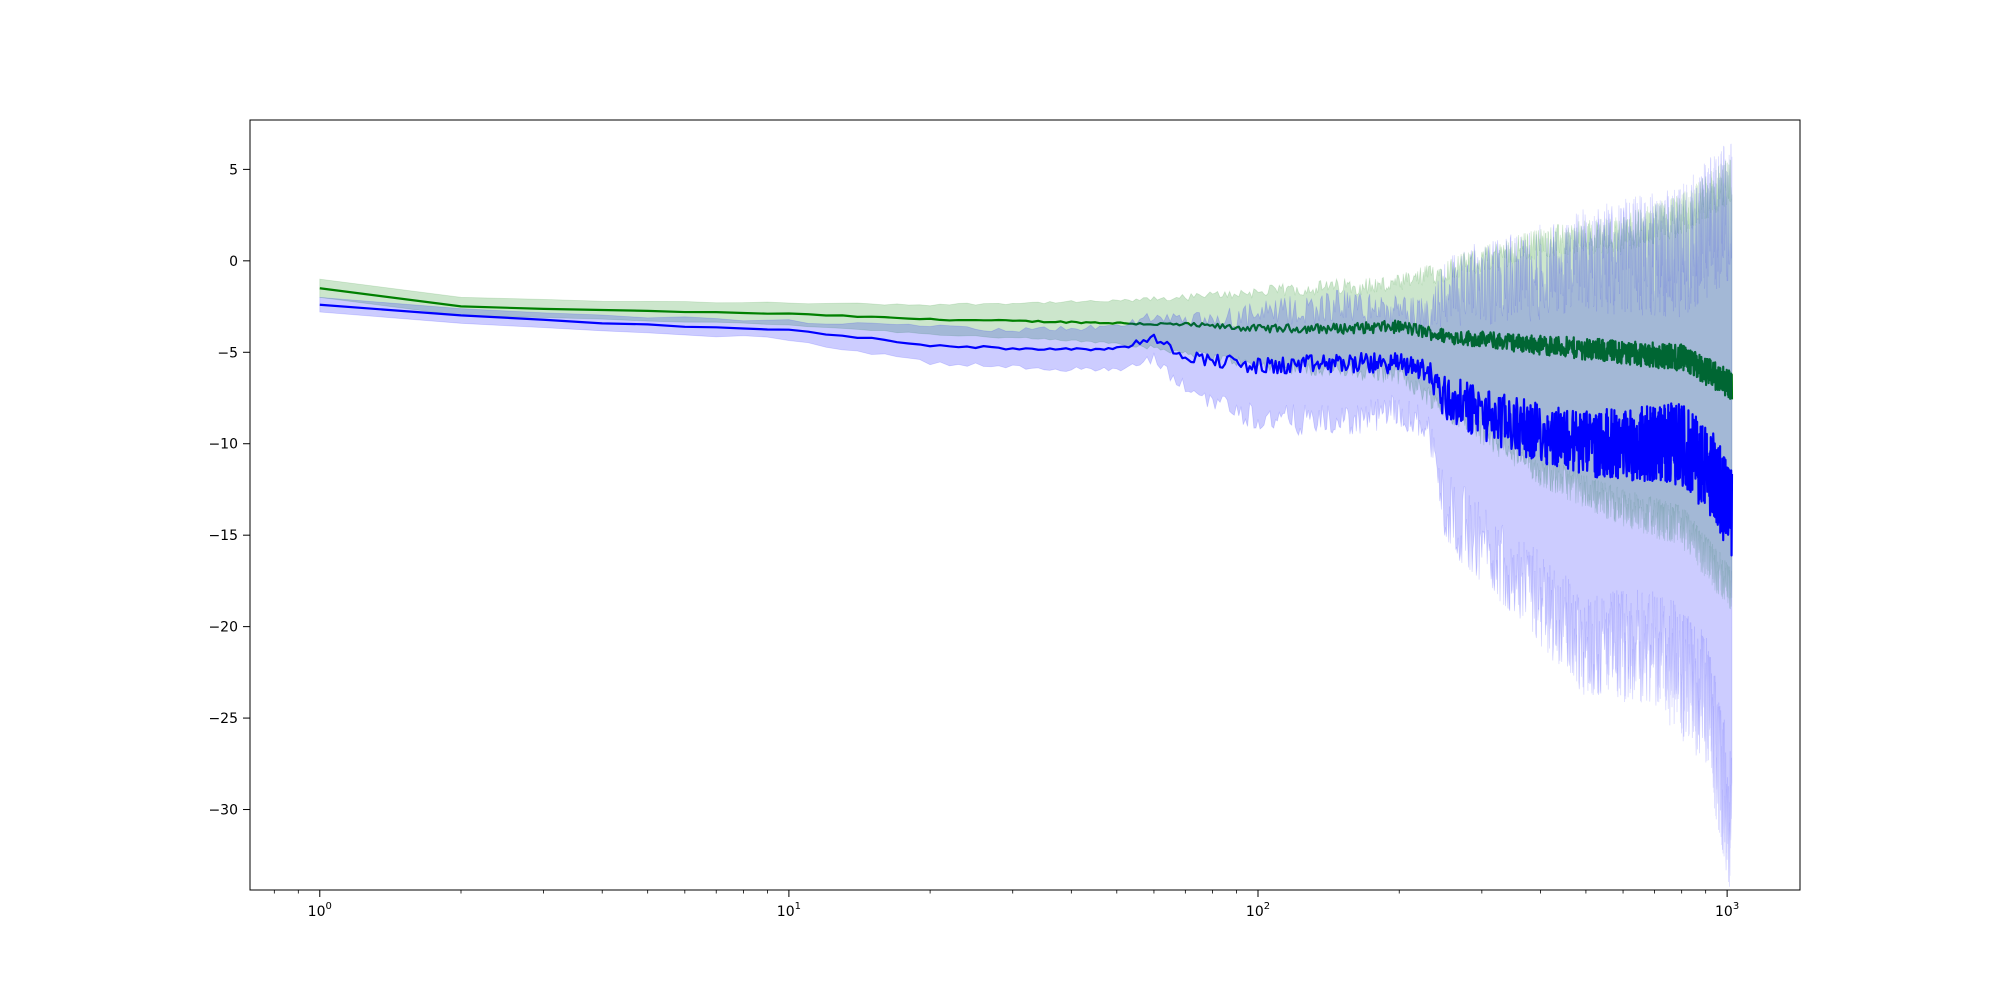  What do you see at coordinates (1026, 343) in the screenshot?
I see `series-1-mean-line` at bounding box center [1026, 343].